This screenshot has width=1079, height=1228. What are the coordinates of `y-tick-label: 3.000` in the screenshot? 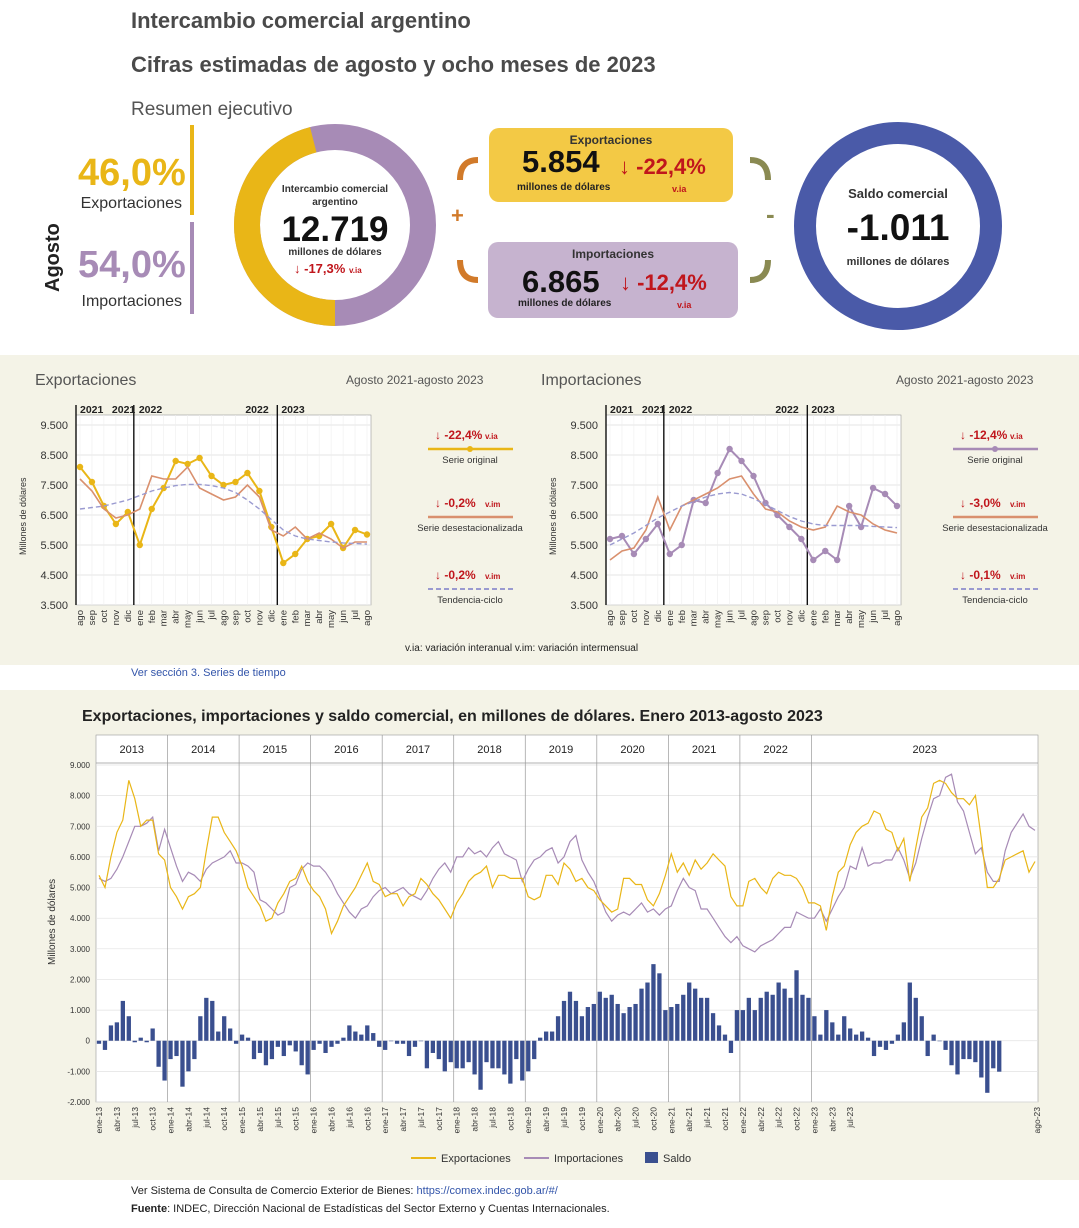 It's located at (80, 949).